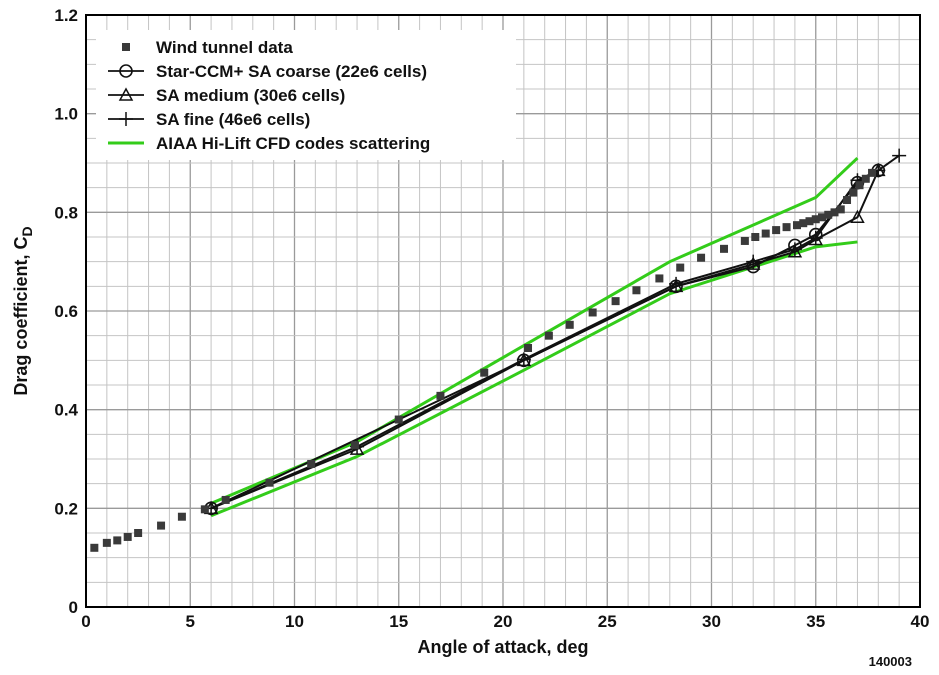 The width and height of the screenshot is (939, 675). What do you see at coordinates (233, 119) in the screenshot?
I see `legend-label: SA fine (46e6 cells)` at bounding box center [233, 119].